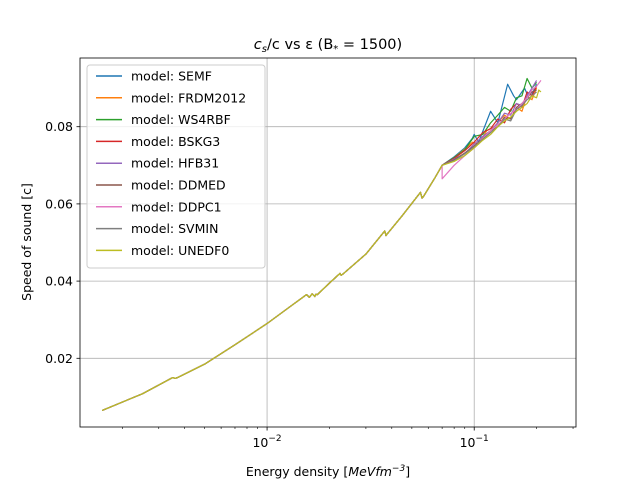 The height and width of the screenshot is (480, 640). What do you see at coordinates (178, 185) in the screenshot?
I see `legend-label: model: DDMED` at bounding box center [178, 185].